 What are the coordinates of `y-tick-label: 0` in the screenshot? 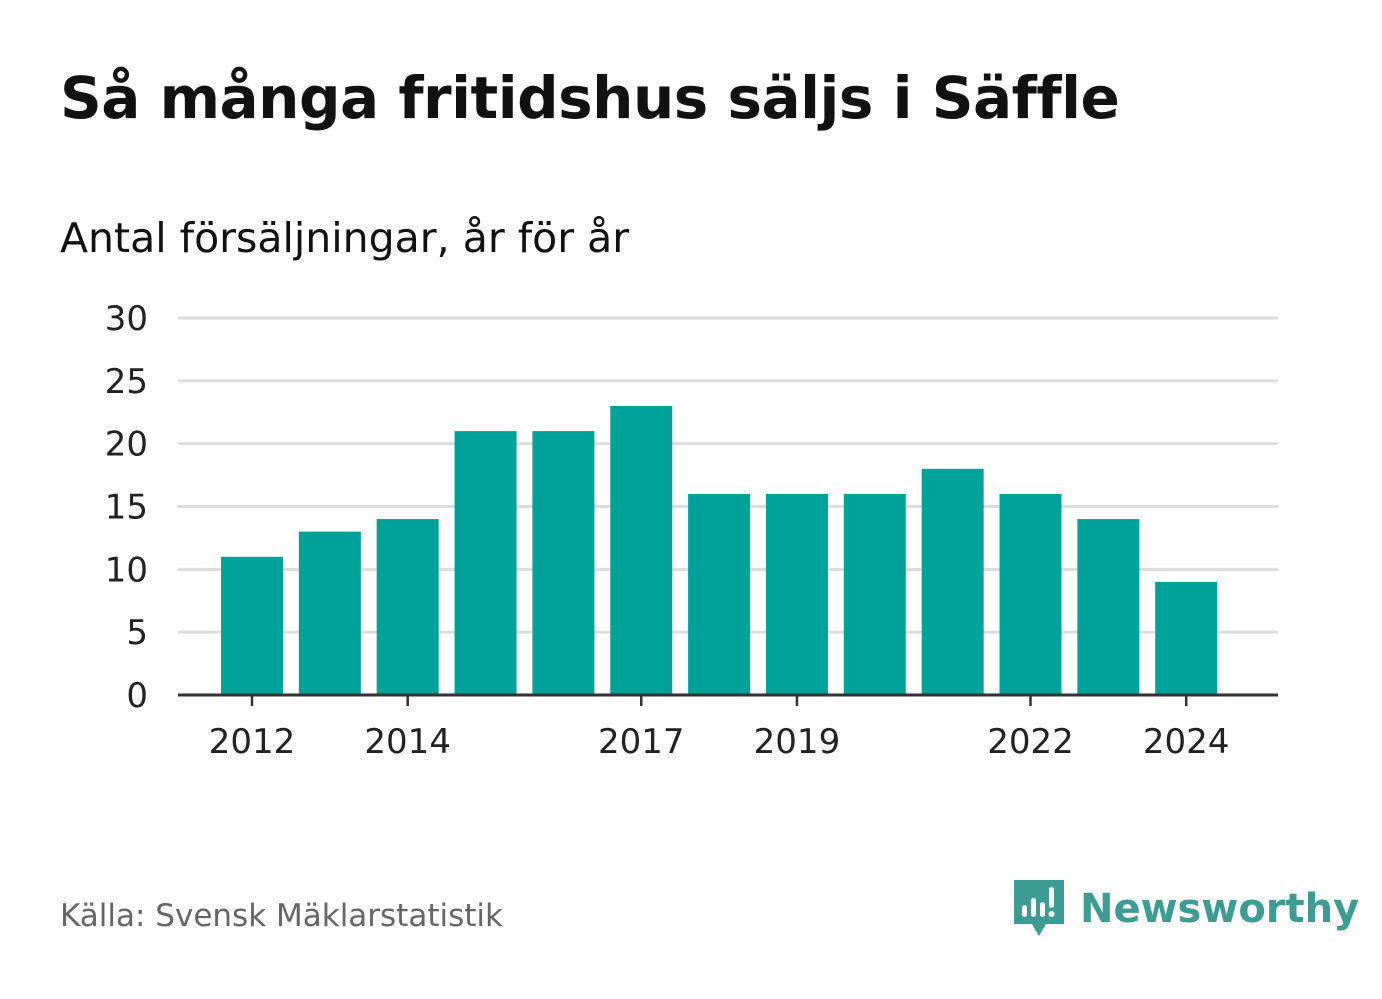 It's located at (137, 696).